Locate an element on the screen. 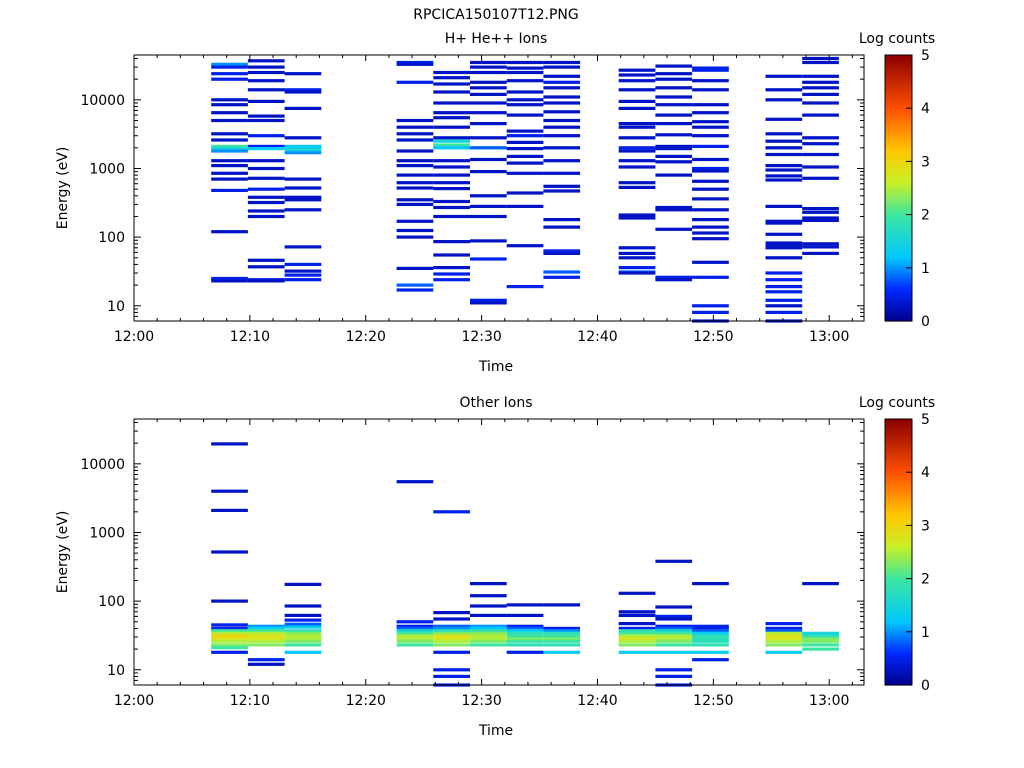  y-tick-label: 10 is located at coordinates (116, 671).